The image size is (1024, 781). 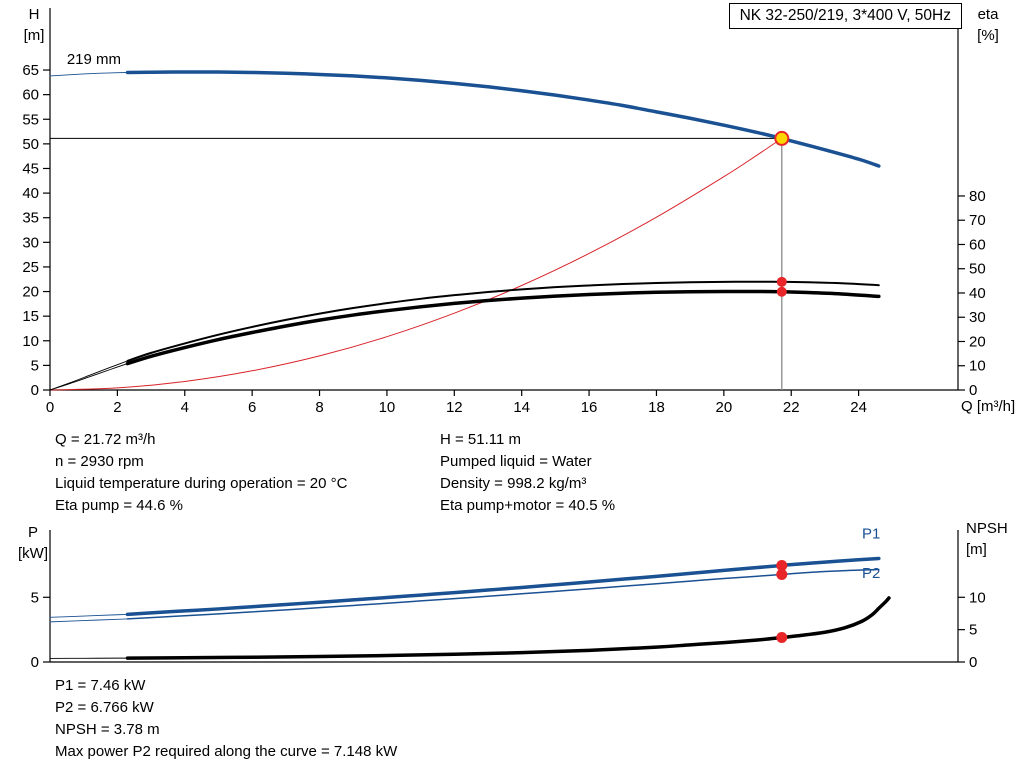 I want to click on svg-text: 55, so click(x=30, y=119).